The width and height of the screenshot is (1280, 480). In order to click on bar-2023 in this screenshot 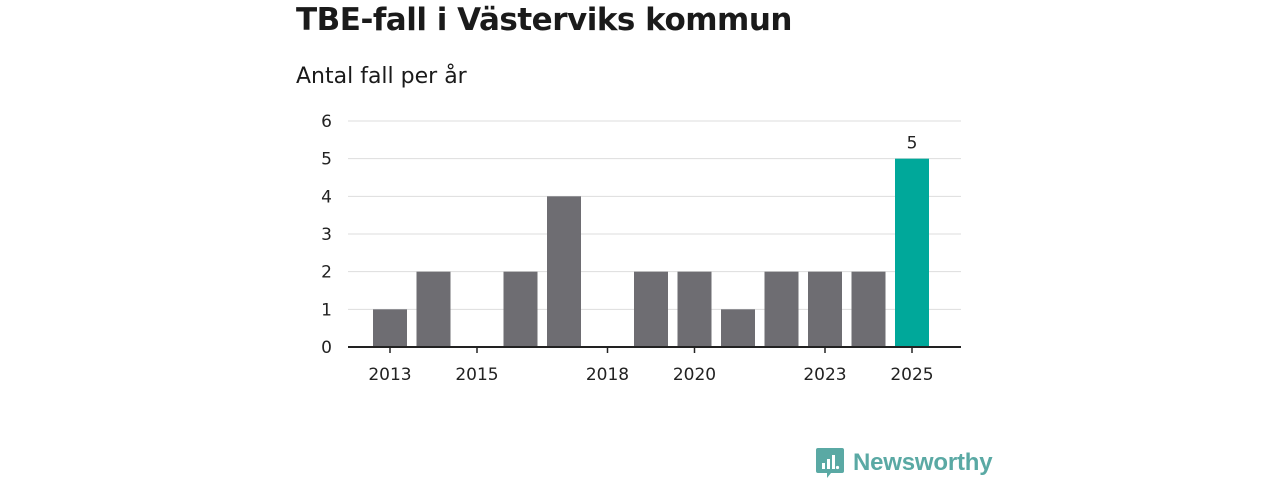, I will do `click(825, 309)`.